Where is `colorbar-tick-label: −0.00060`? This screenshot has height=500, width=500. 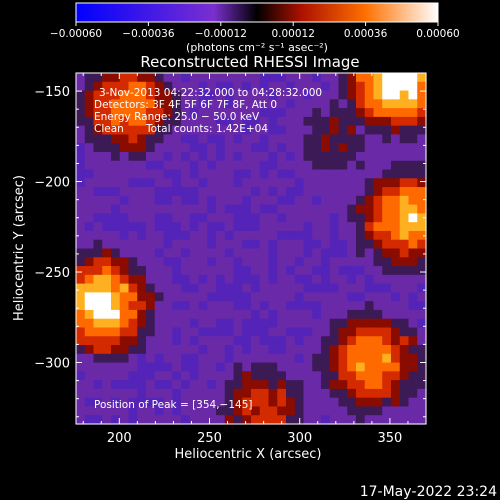 colorbar-tick-label: −0.00060 is located at coordinates (76, 34).